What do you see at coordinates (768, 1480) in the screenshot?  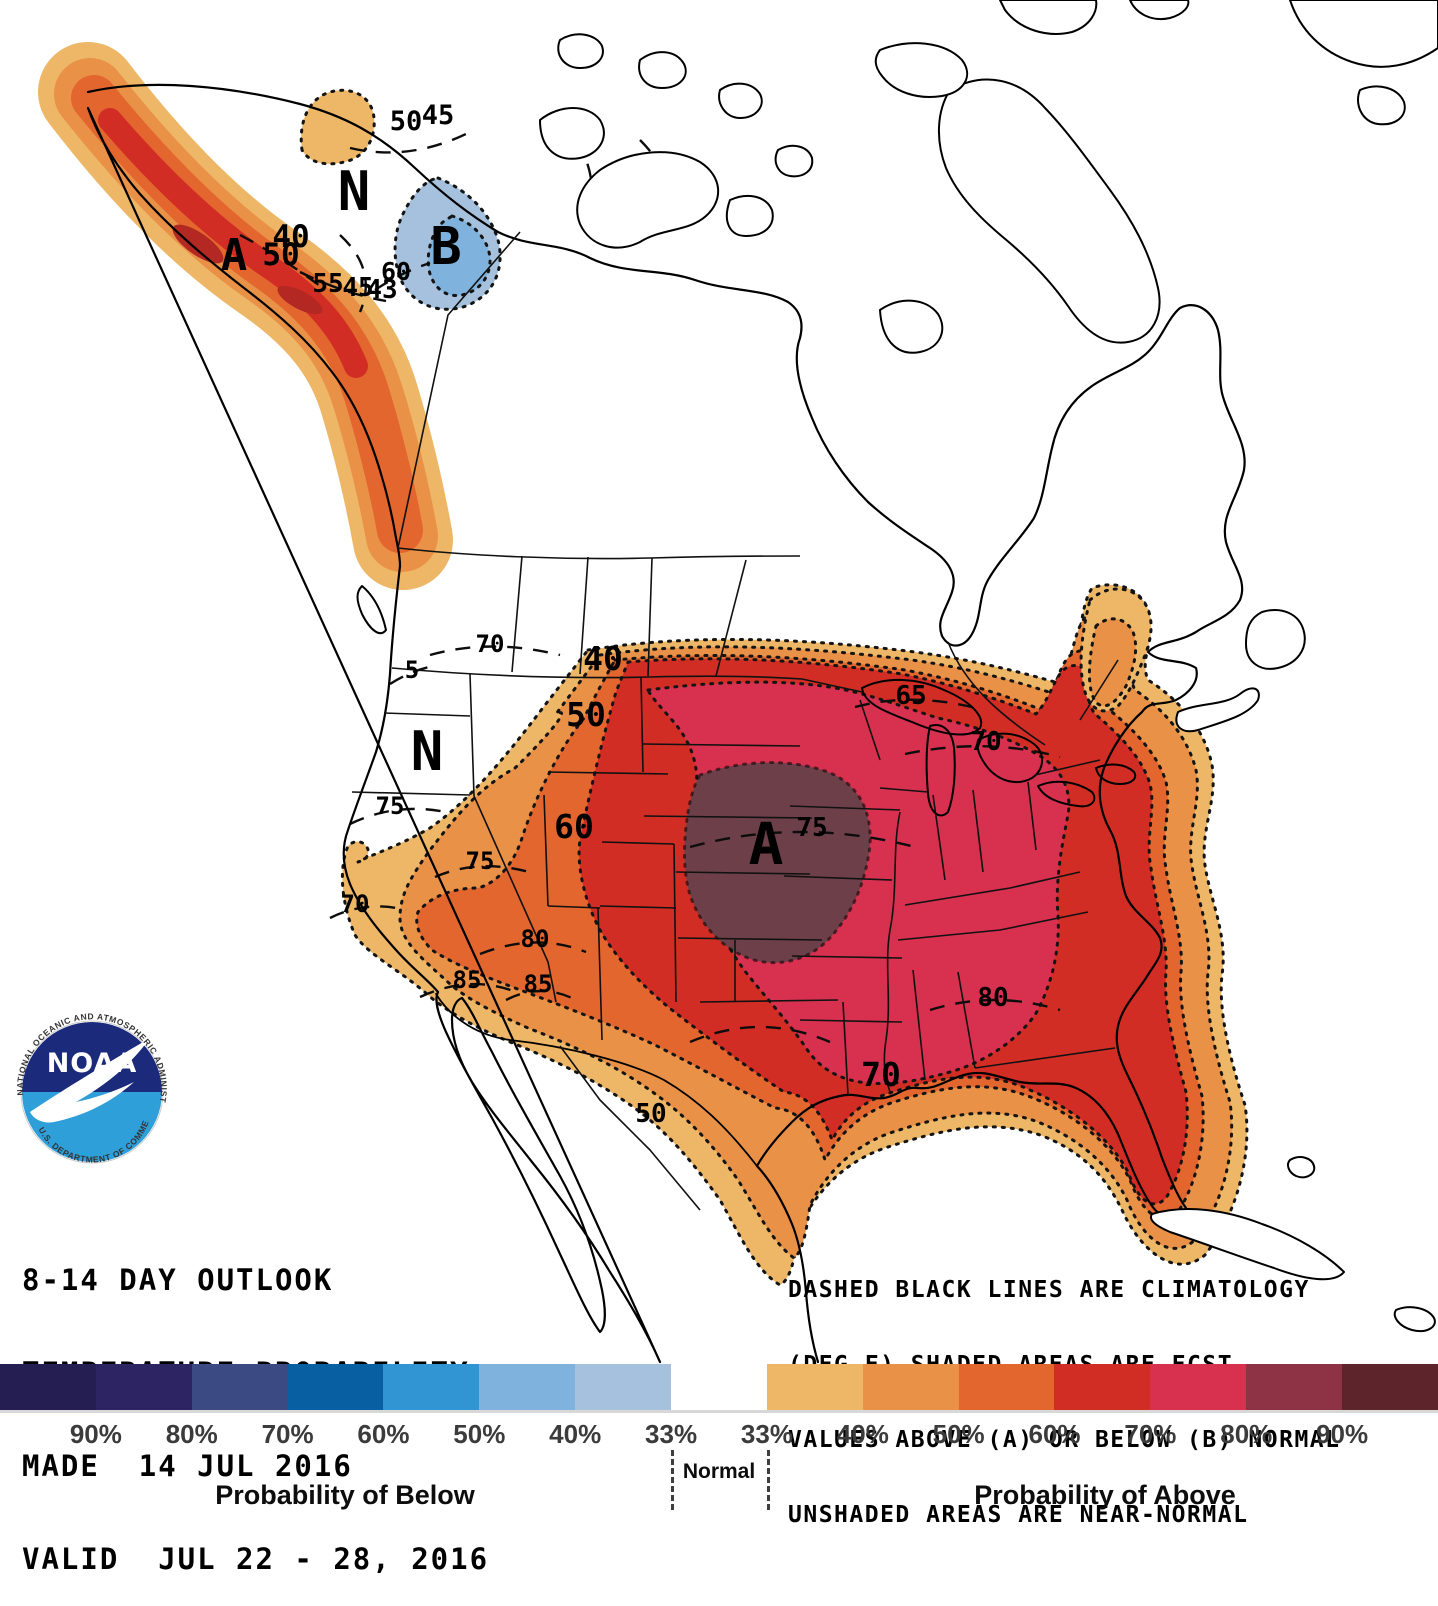 I see `normal-separator-right` at bounding box center [768, 1480].